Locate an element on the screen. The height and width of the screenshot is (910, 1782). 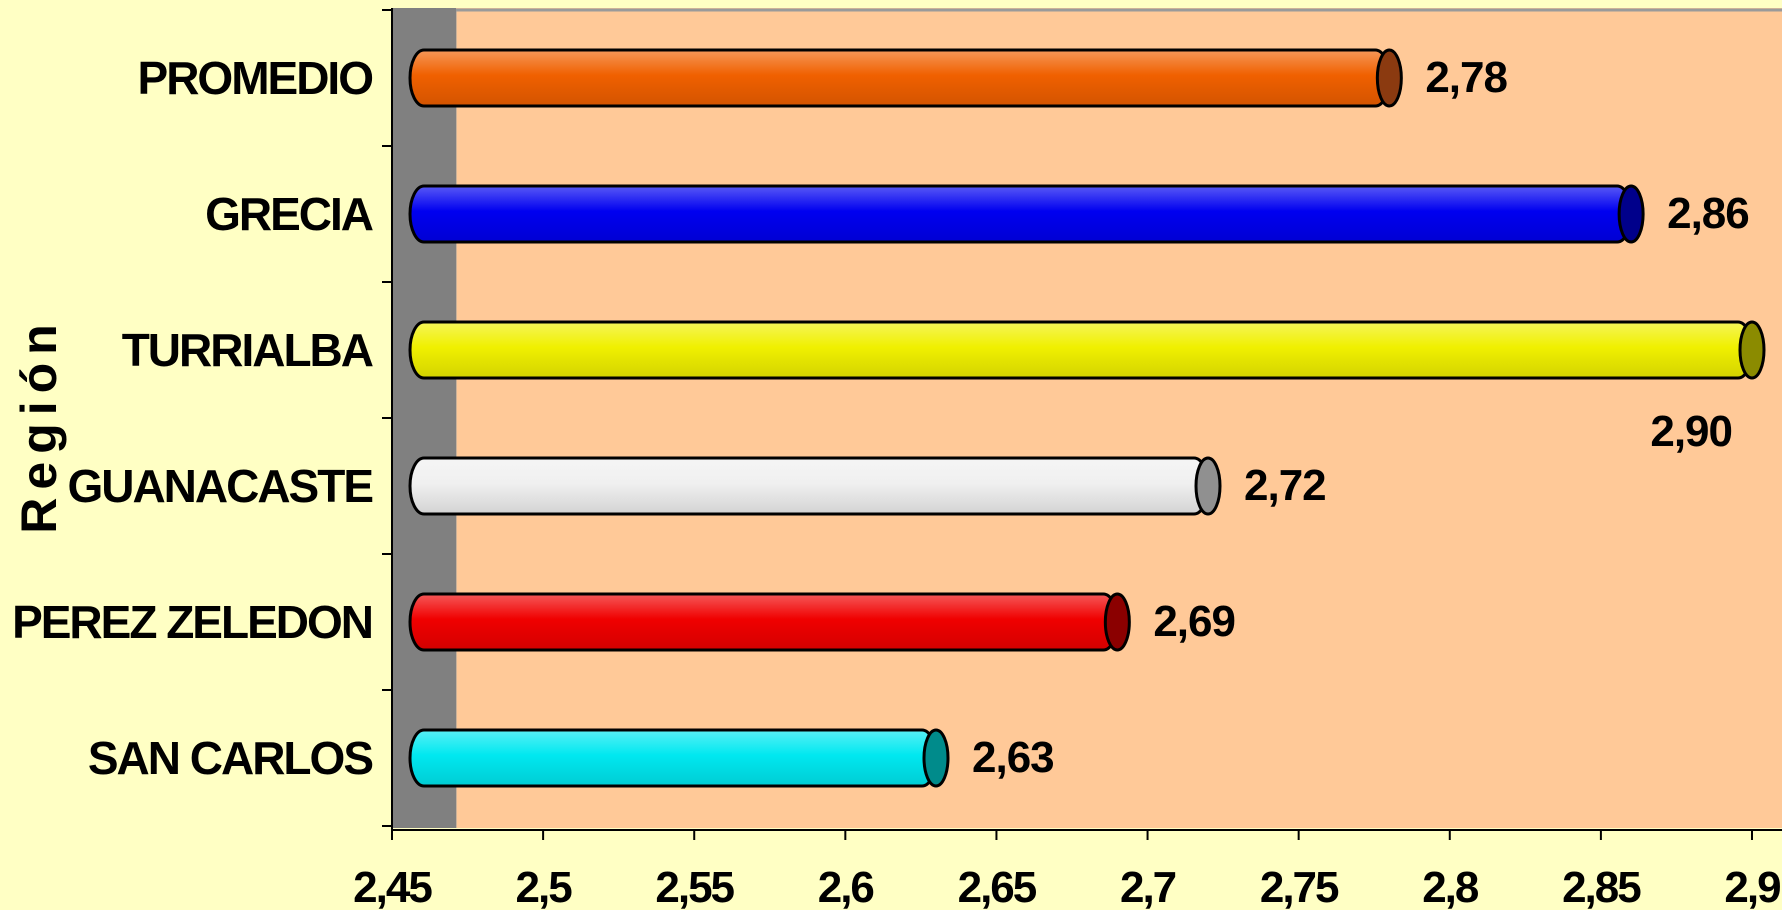
category-label: SAN CARLOS is located at coordinates (230, 758).